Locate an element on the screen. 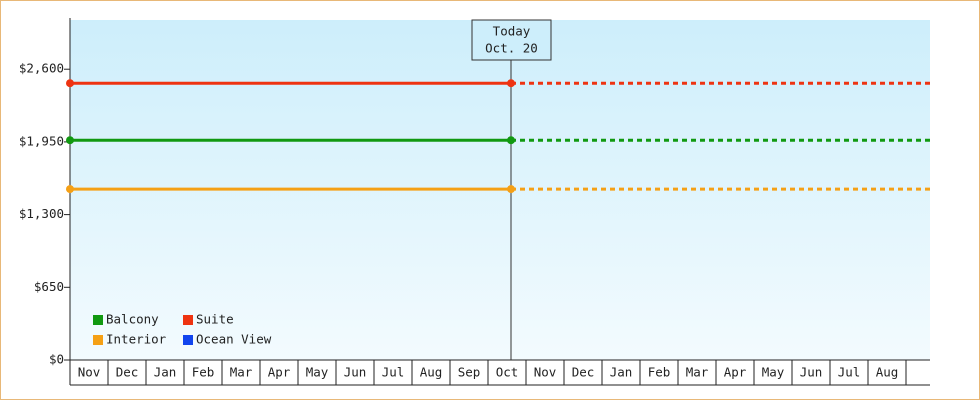 This screenshot has height=400, width=980. y-tick-label: $1,300 is located at coordinates (41, 213).